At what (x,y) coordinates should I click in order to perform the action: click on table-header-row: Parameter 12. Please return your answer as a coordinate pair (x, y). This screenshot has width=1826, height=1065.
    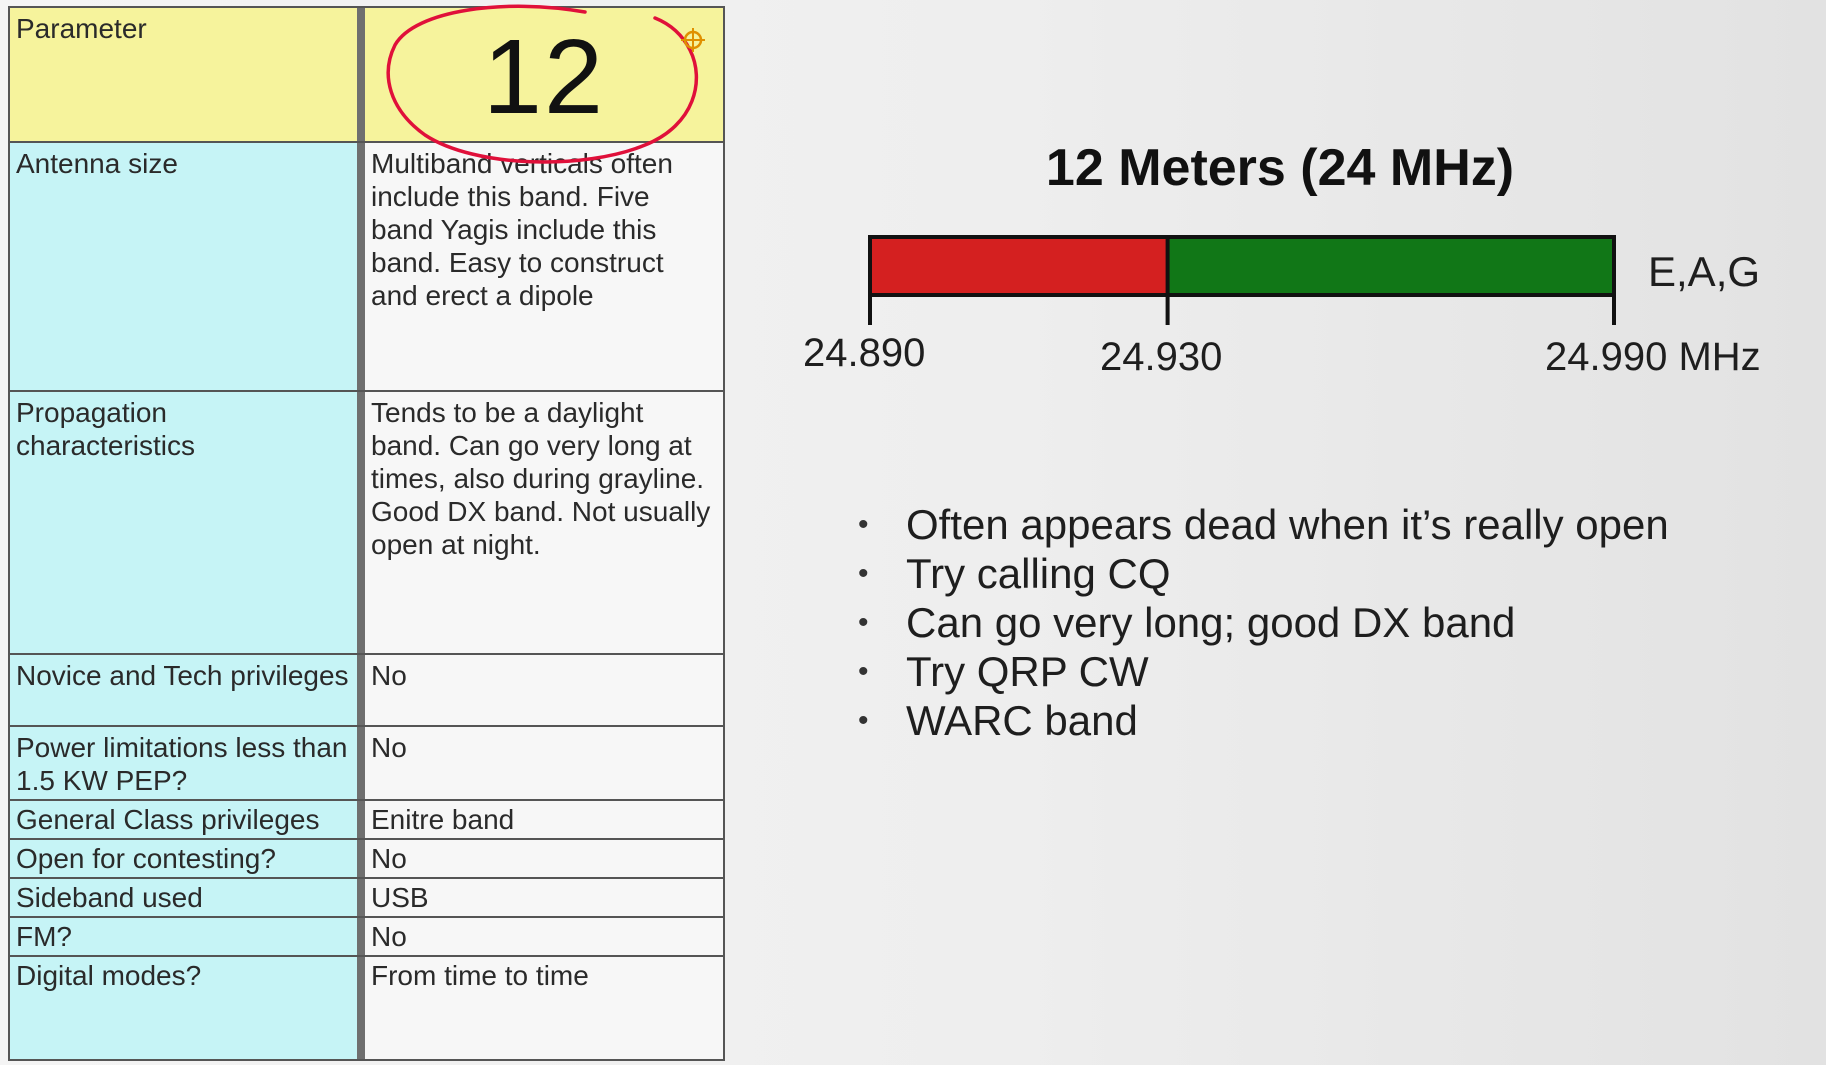
    Looking at the image, I should click on (366, 74).